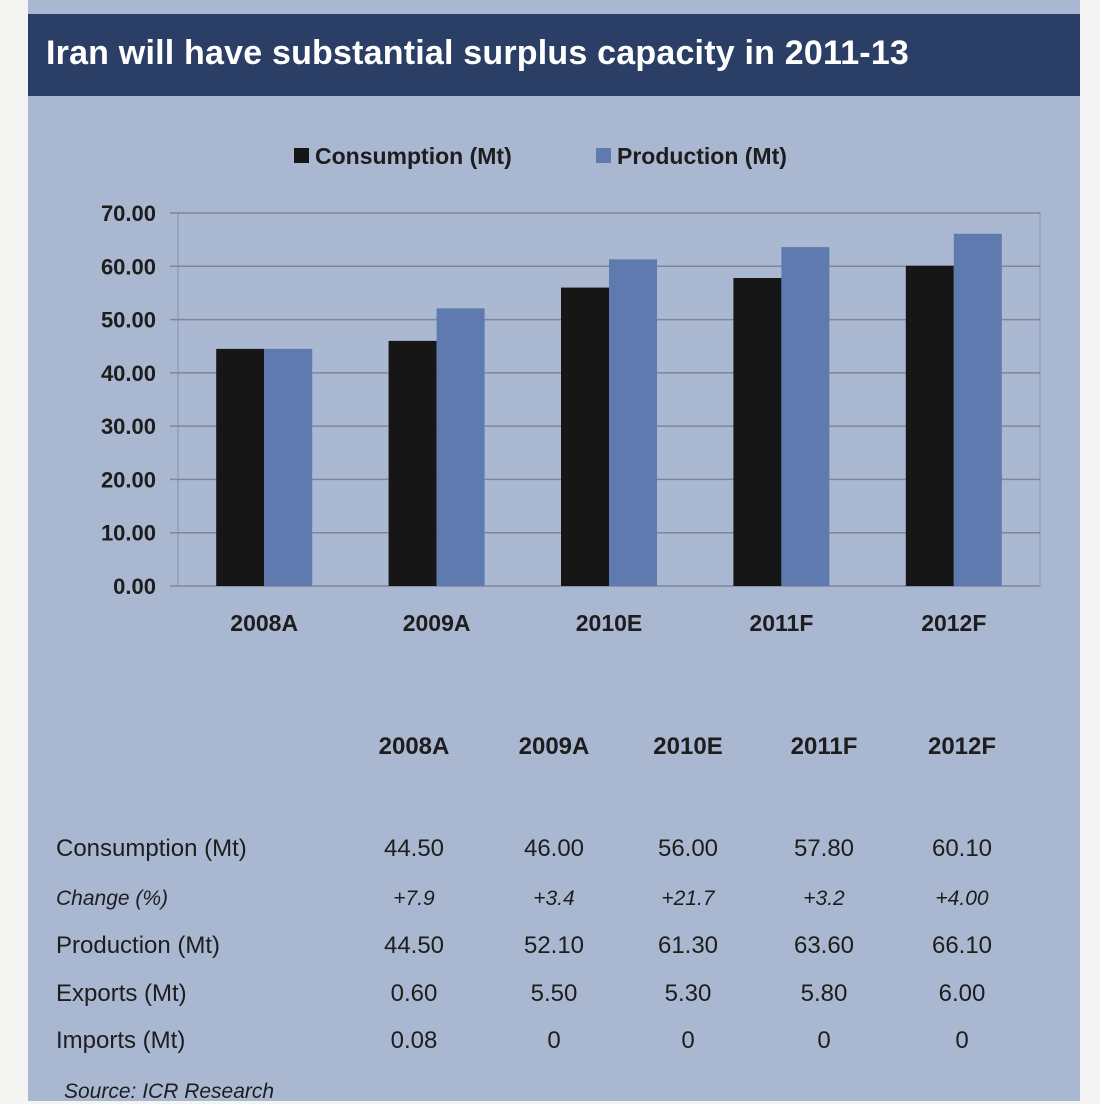  Describe the element at coordinates (151, 848) in the screenshot. I see `table-row-label: Consumption (Mt)` at that location.